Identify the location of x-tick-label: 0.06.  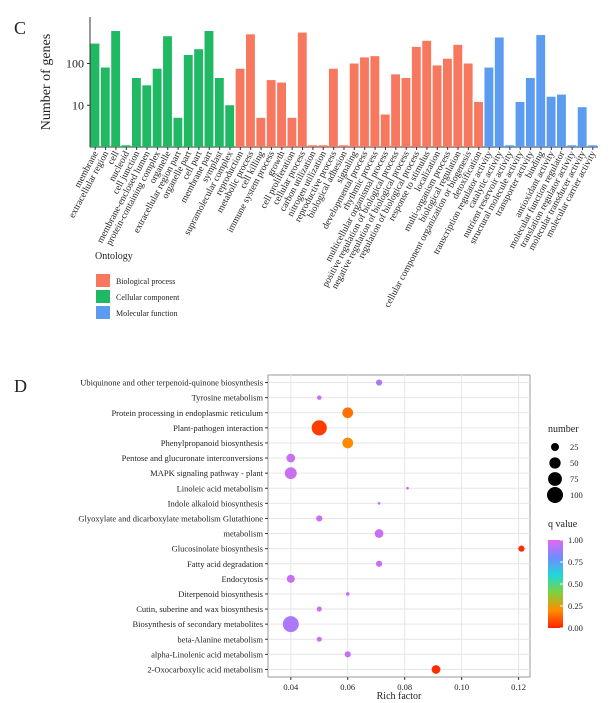
(347, 687).